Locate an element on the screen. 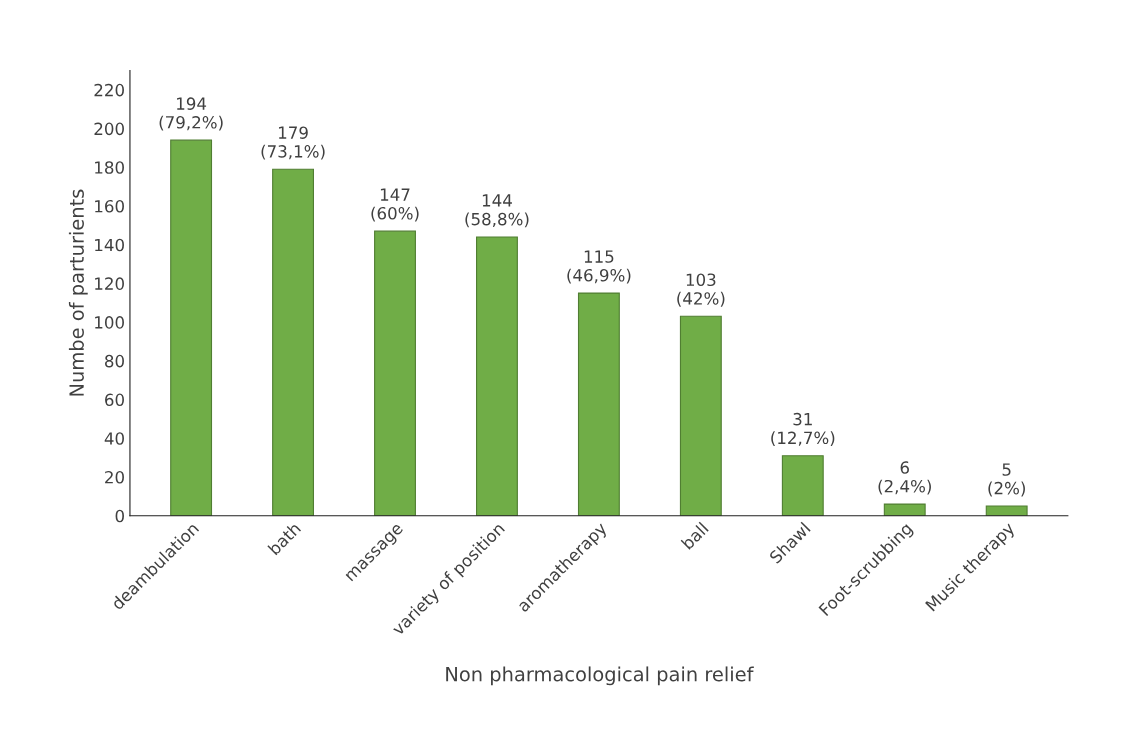  y-tick-label: 100 is located at coordinates (109, 322).